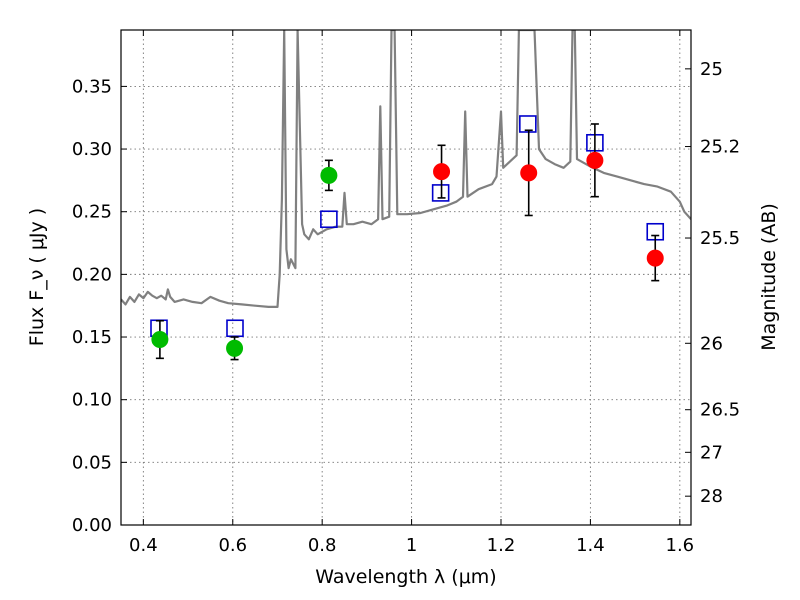 This screenshot has width=800, height=600. Describe the element at coordinates (711, 496) in the screenshot. I see `right-tick-label: 28` at that location.